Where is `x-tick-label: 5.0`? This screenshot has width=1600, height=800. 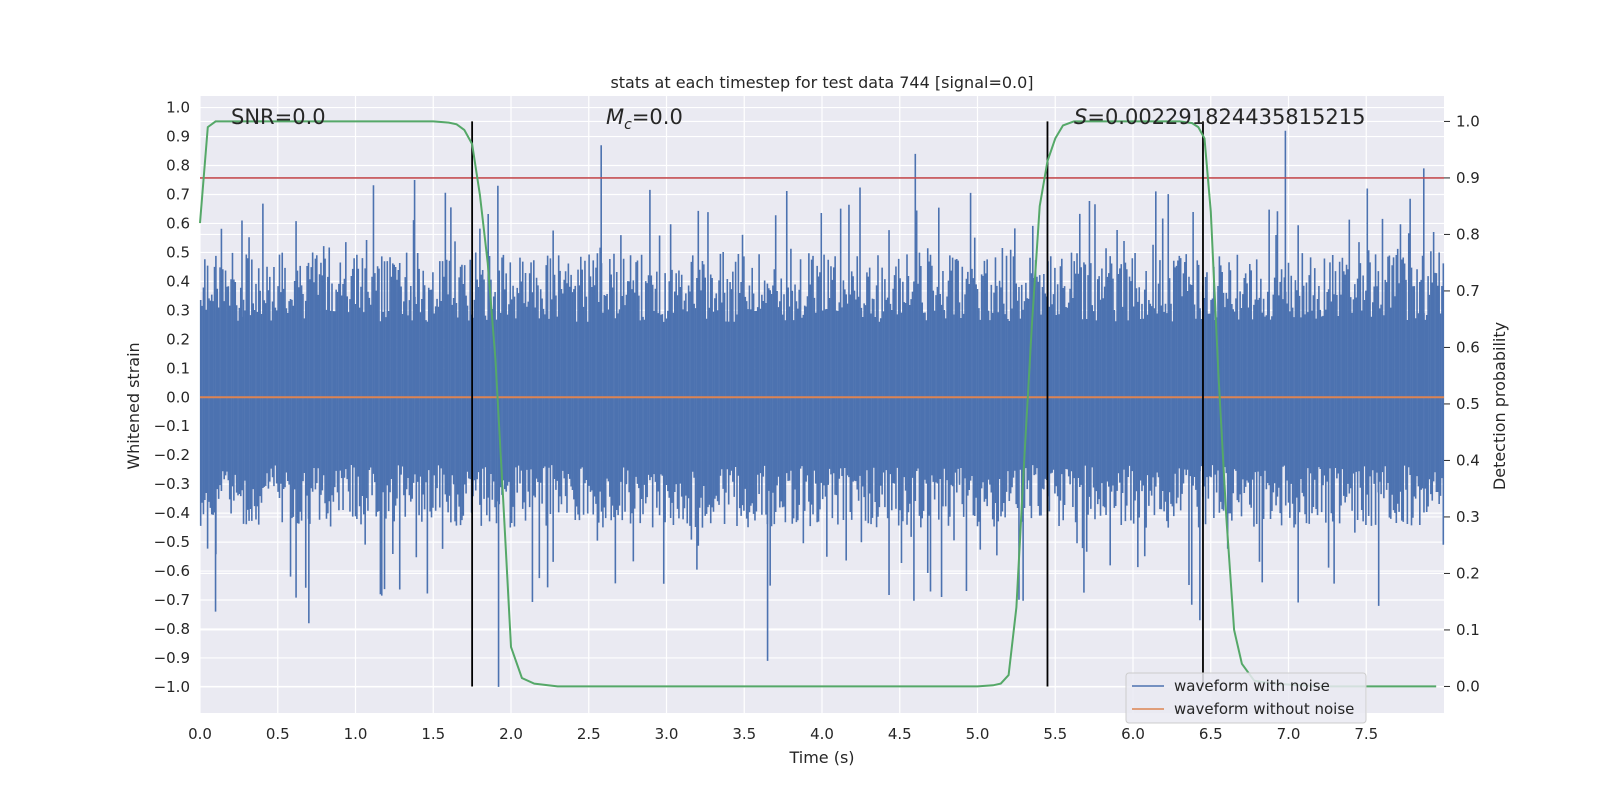 x-tick-label: 5.0 is located at coordinates (978, 734).